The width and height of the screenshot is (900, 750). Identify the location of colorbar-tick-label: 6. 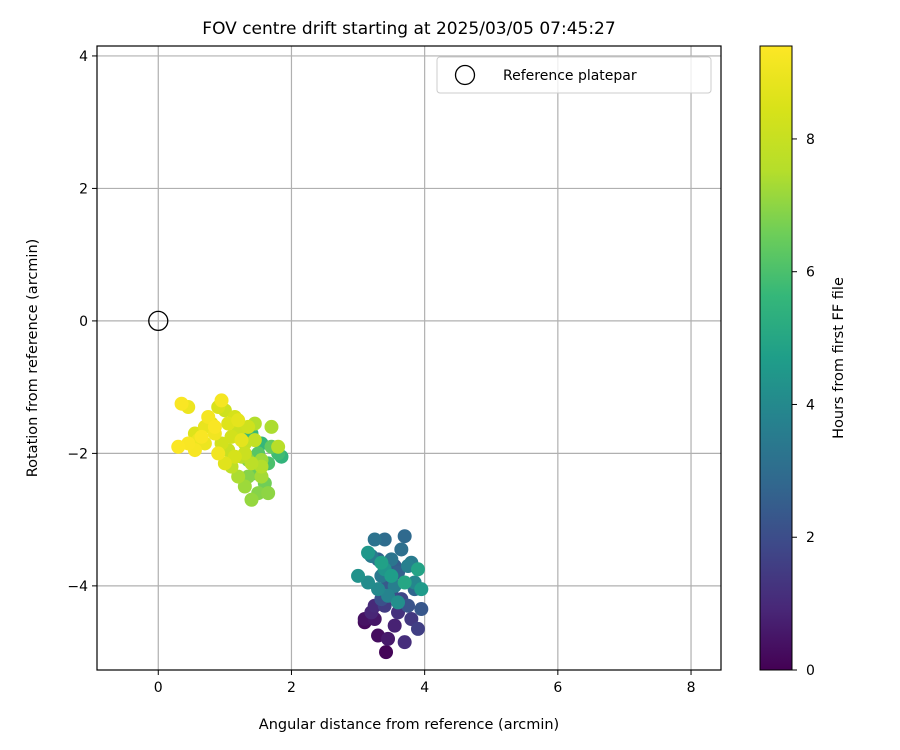
(810, 273).